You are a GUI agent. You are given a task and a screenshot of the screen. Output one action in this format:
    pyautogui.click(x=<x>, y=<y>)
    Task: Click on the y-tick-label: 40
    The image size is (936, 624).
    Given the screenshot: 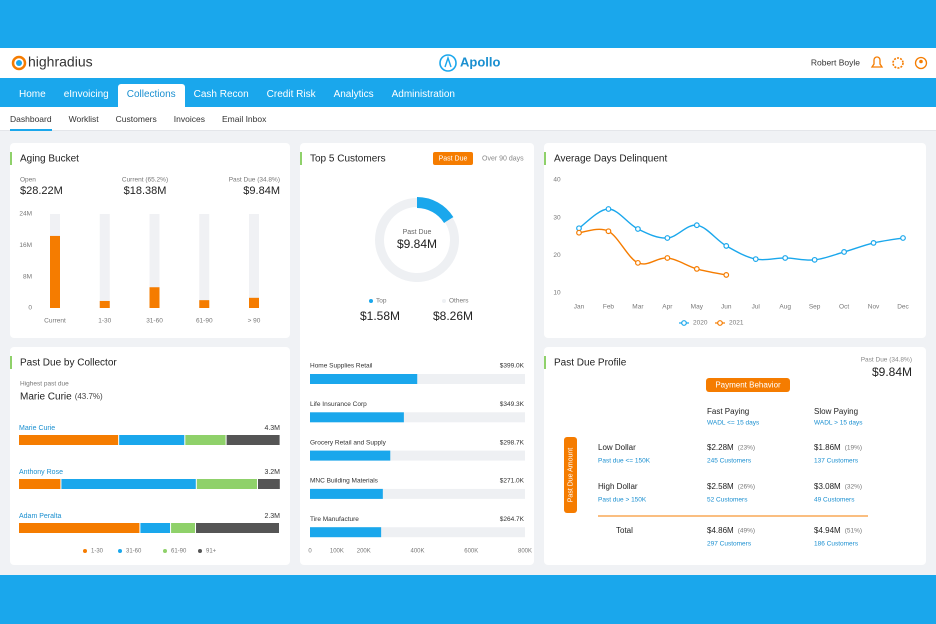 What is the action you would take?
    pyautogui.click(x=557, y=180)
    